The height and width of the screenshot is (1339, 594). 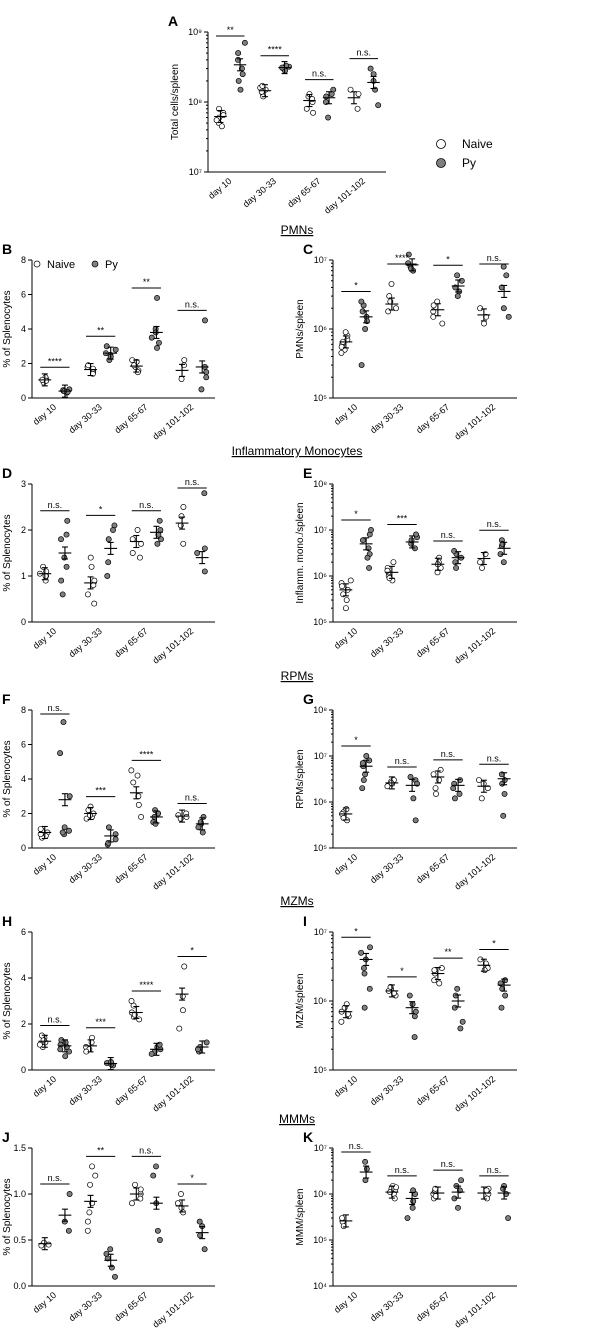 I want to click on significance-label: ***, so click(x=402, y=518).